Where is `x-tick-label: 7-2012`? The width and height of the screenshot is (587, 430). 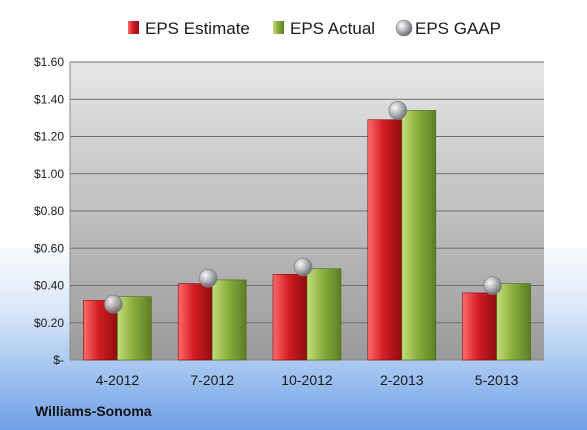
x-tick-label: 7-2012 is located at coordinates (212, 380).